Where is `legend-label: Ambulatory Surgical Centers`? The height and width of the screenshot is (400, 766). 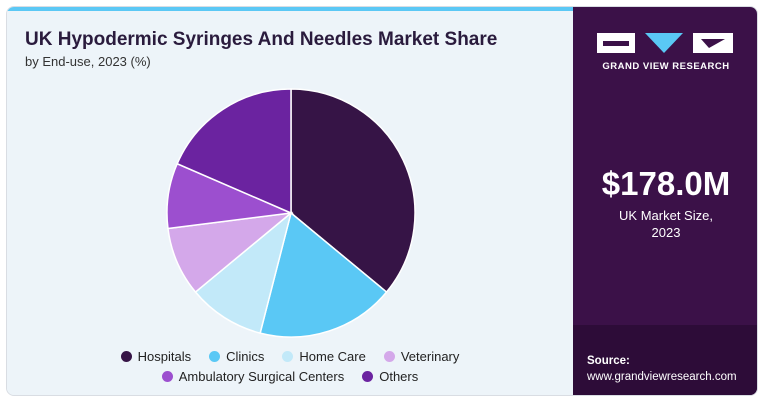 legend-label: Ambulatory Surgical Centers is located at coordinates (261, 376).